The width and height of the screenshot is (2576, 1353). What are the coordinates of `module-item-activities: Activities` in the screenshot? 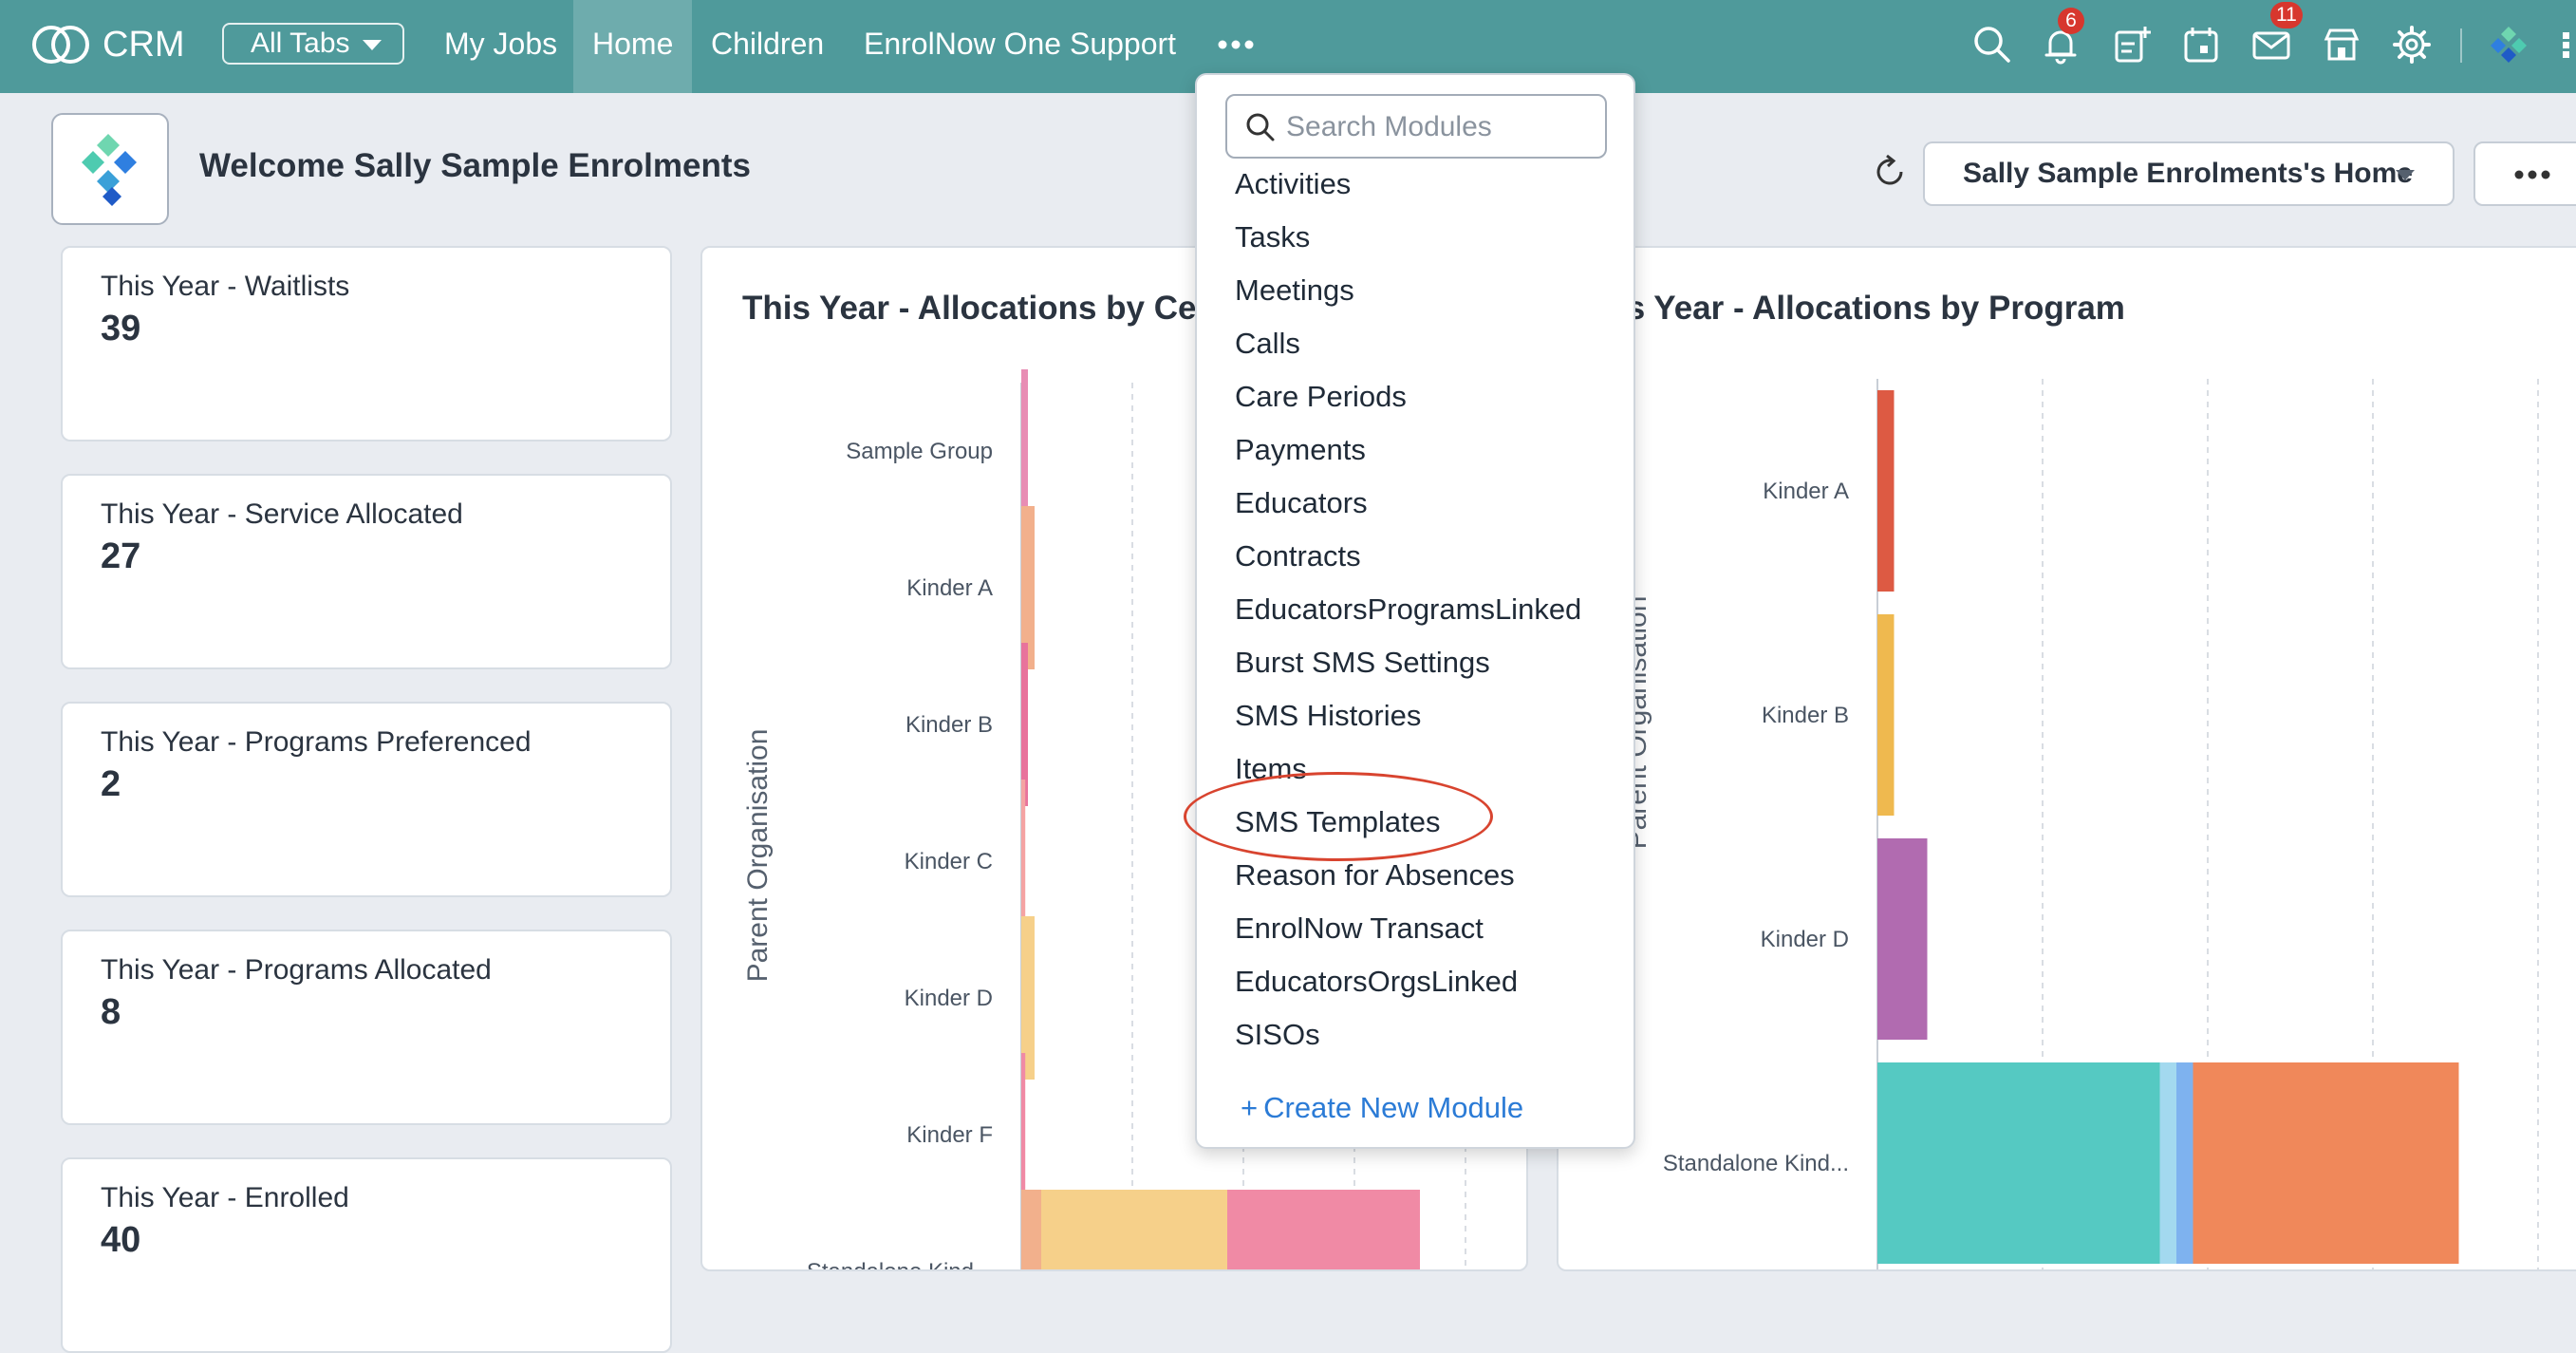 It's located at (1293, 184).